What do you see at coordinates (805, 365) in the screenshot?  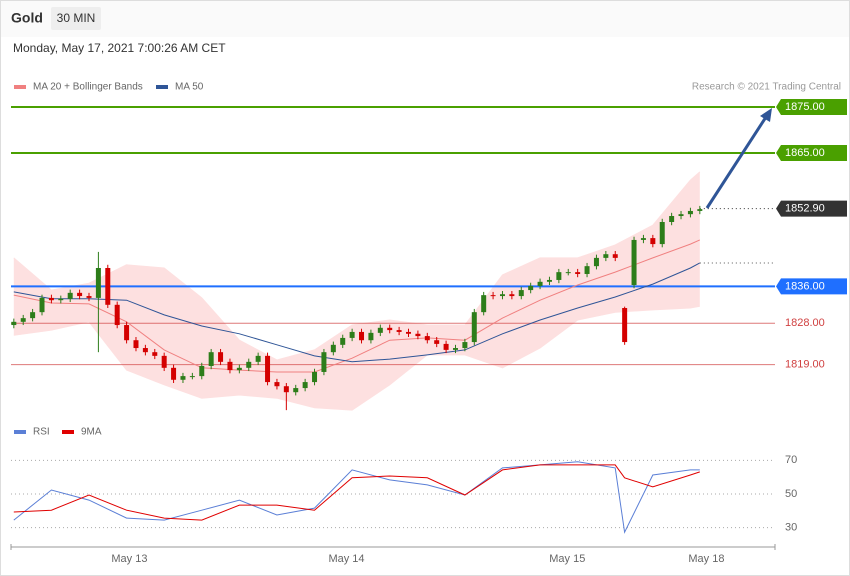 I see `level-label: 1819.00` at bounding box center [805, 365].